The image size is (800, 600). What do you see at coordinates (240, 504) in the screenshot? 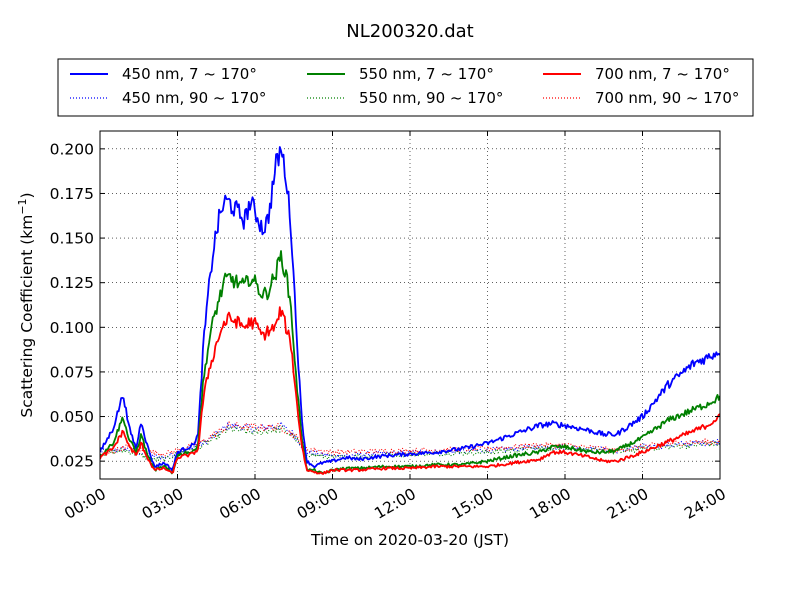
I see `x-tick-label: 06:00` at bounding box center [240, 504].